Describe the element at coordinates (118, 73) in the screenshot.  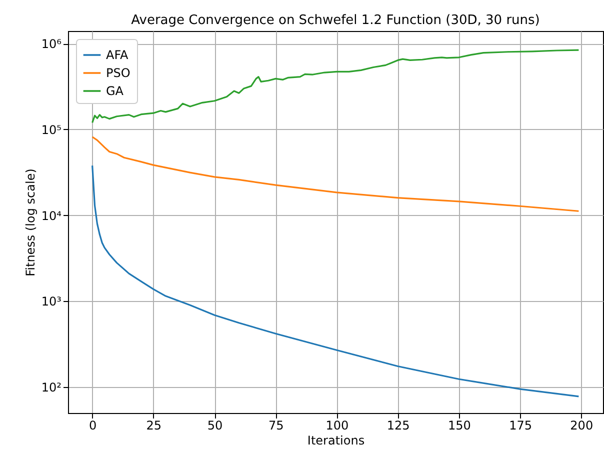
I see `legend-label: PSO` at that location.